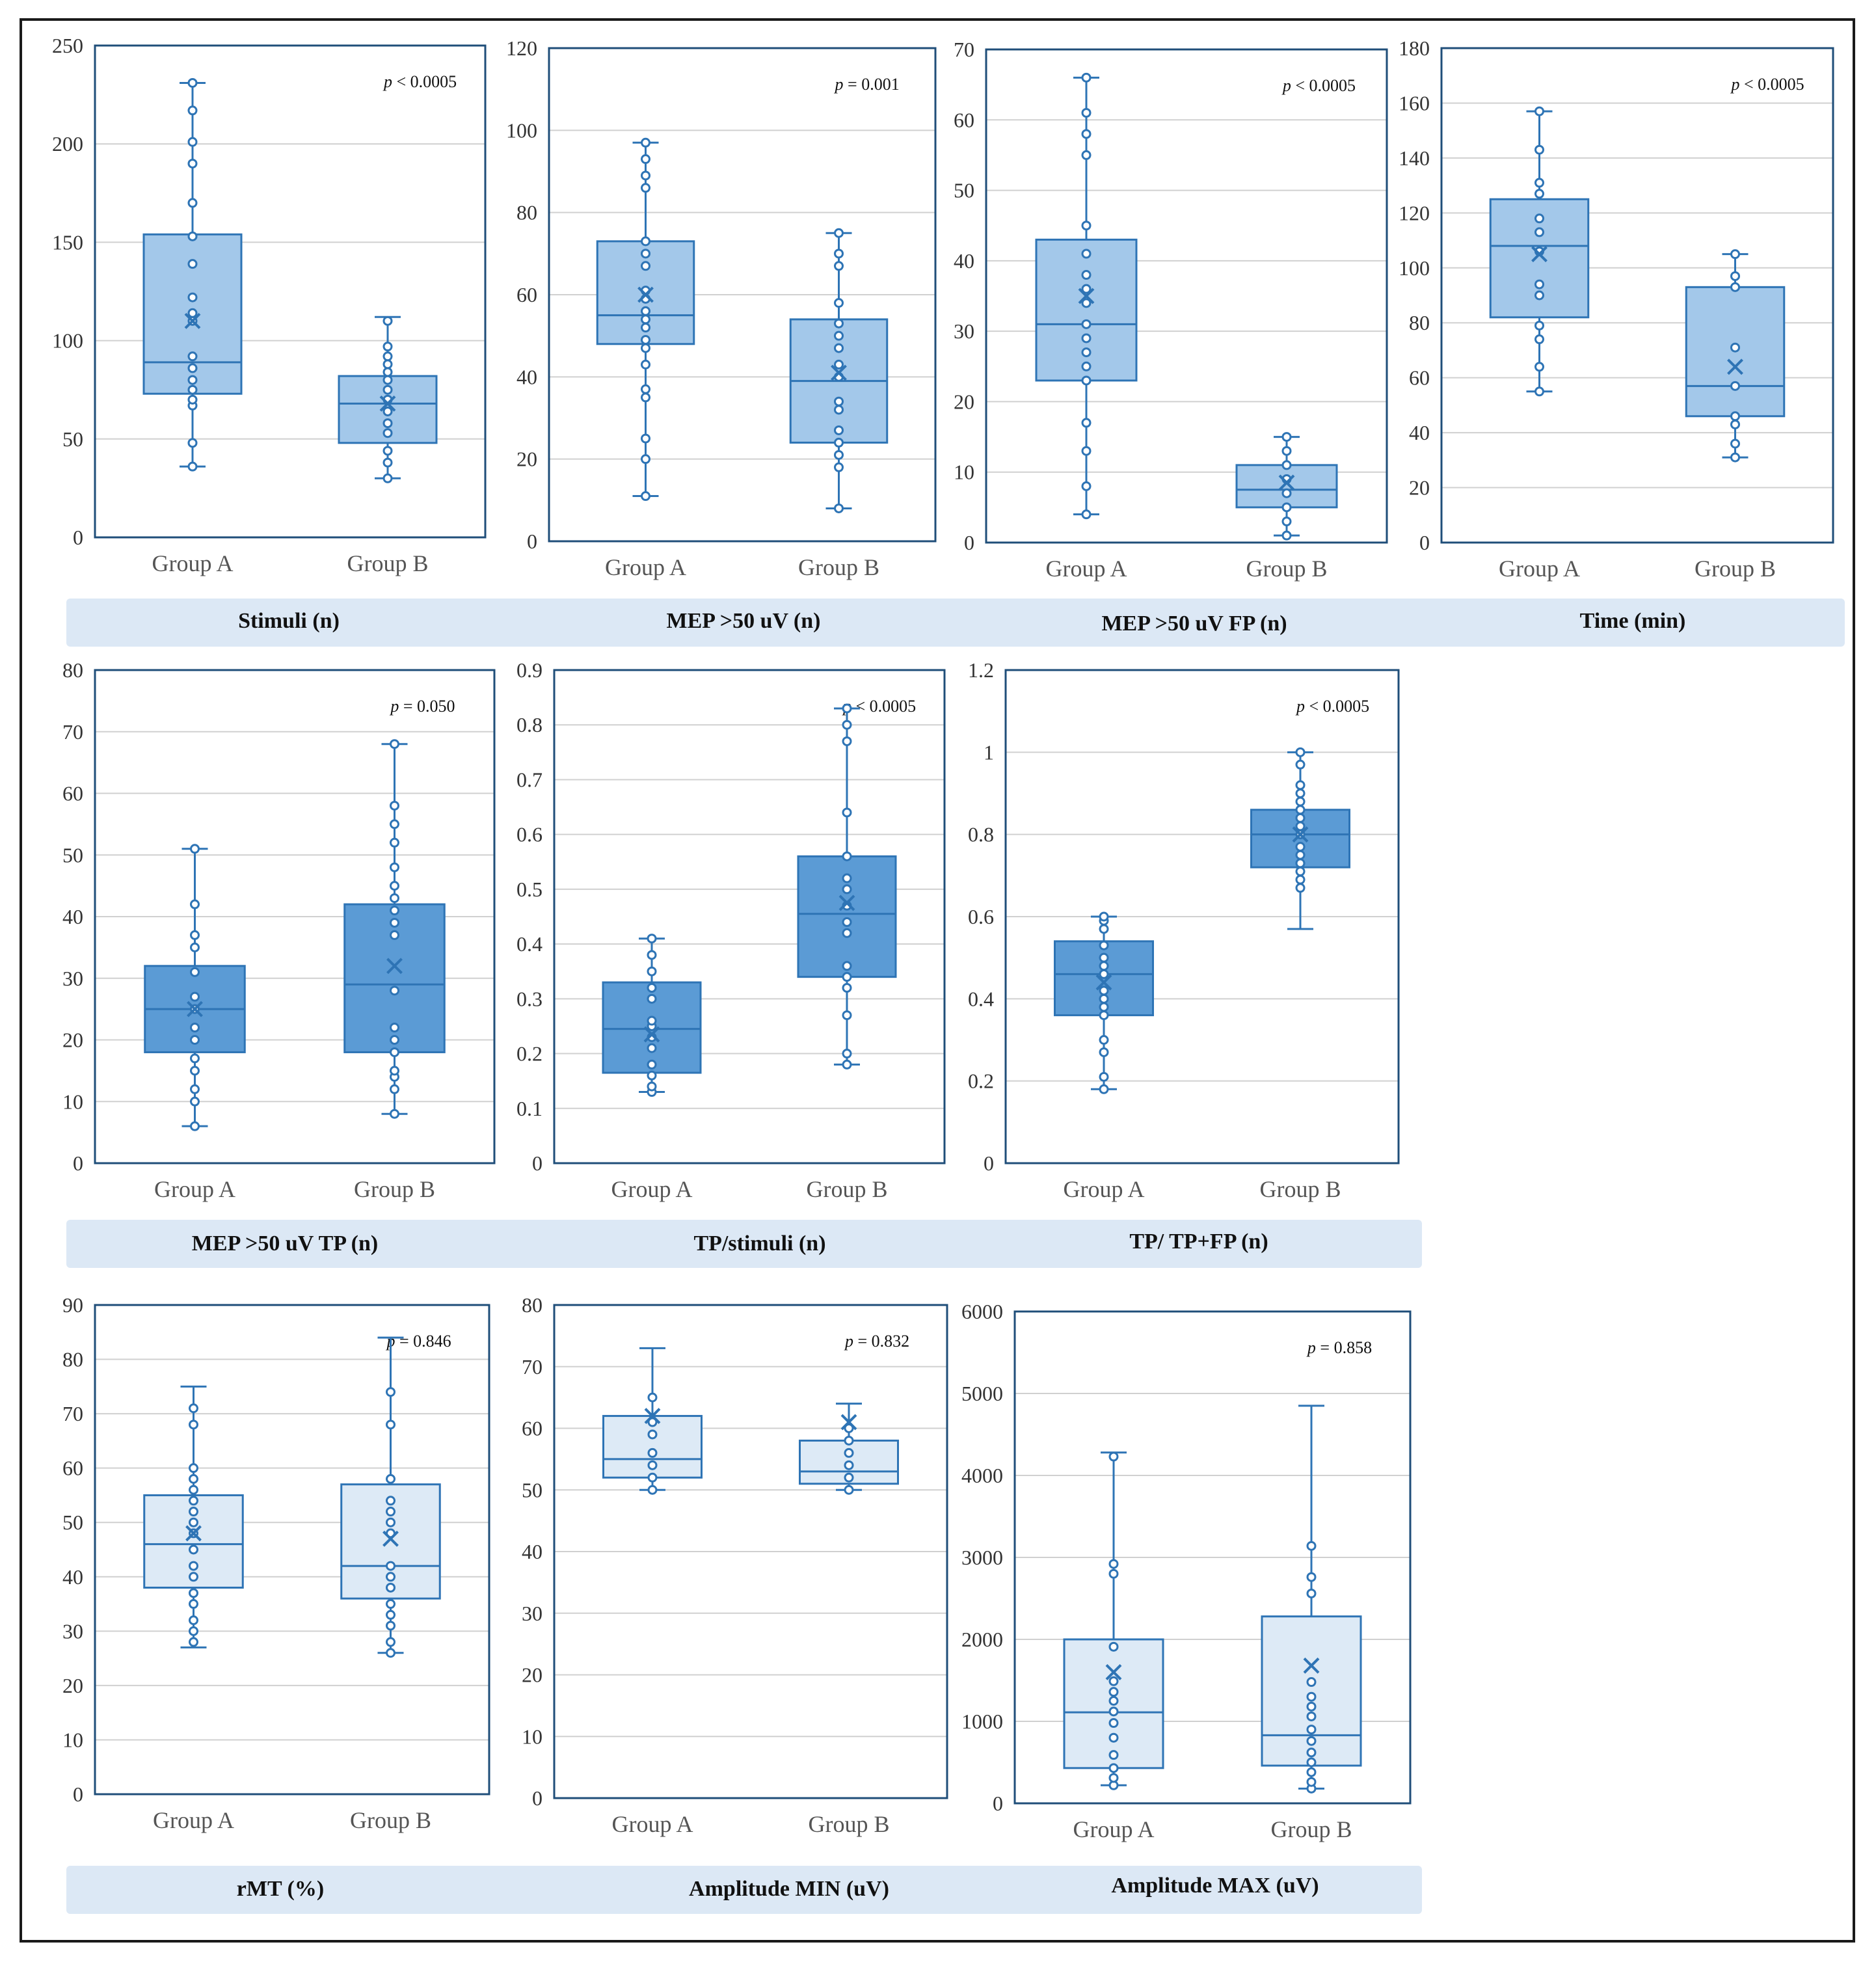  I want to click on chart-7-y-tick-label: 0.6, so click(981, 916).